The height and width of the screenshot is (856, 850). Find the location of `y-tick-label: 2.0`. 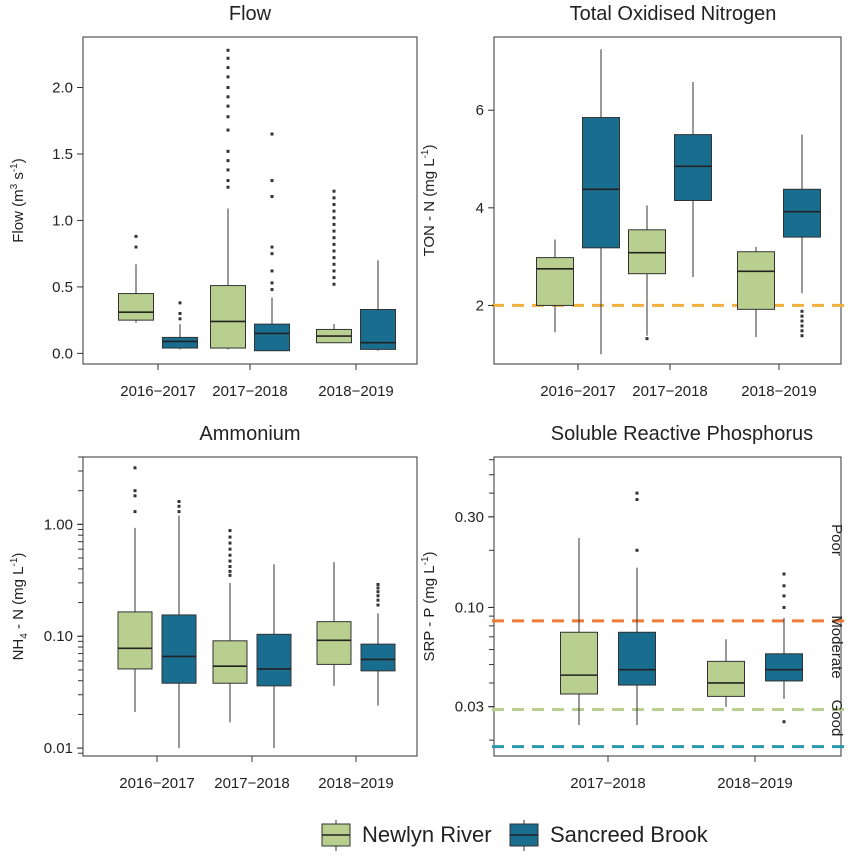

y-tick-label: 2.0 is located at coordinates (62, 88).